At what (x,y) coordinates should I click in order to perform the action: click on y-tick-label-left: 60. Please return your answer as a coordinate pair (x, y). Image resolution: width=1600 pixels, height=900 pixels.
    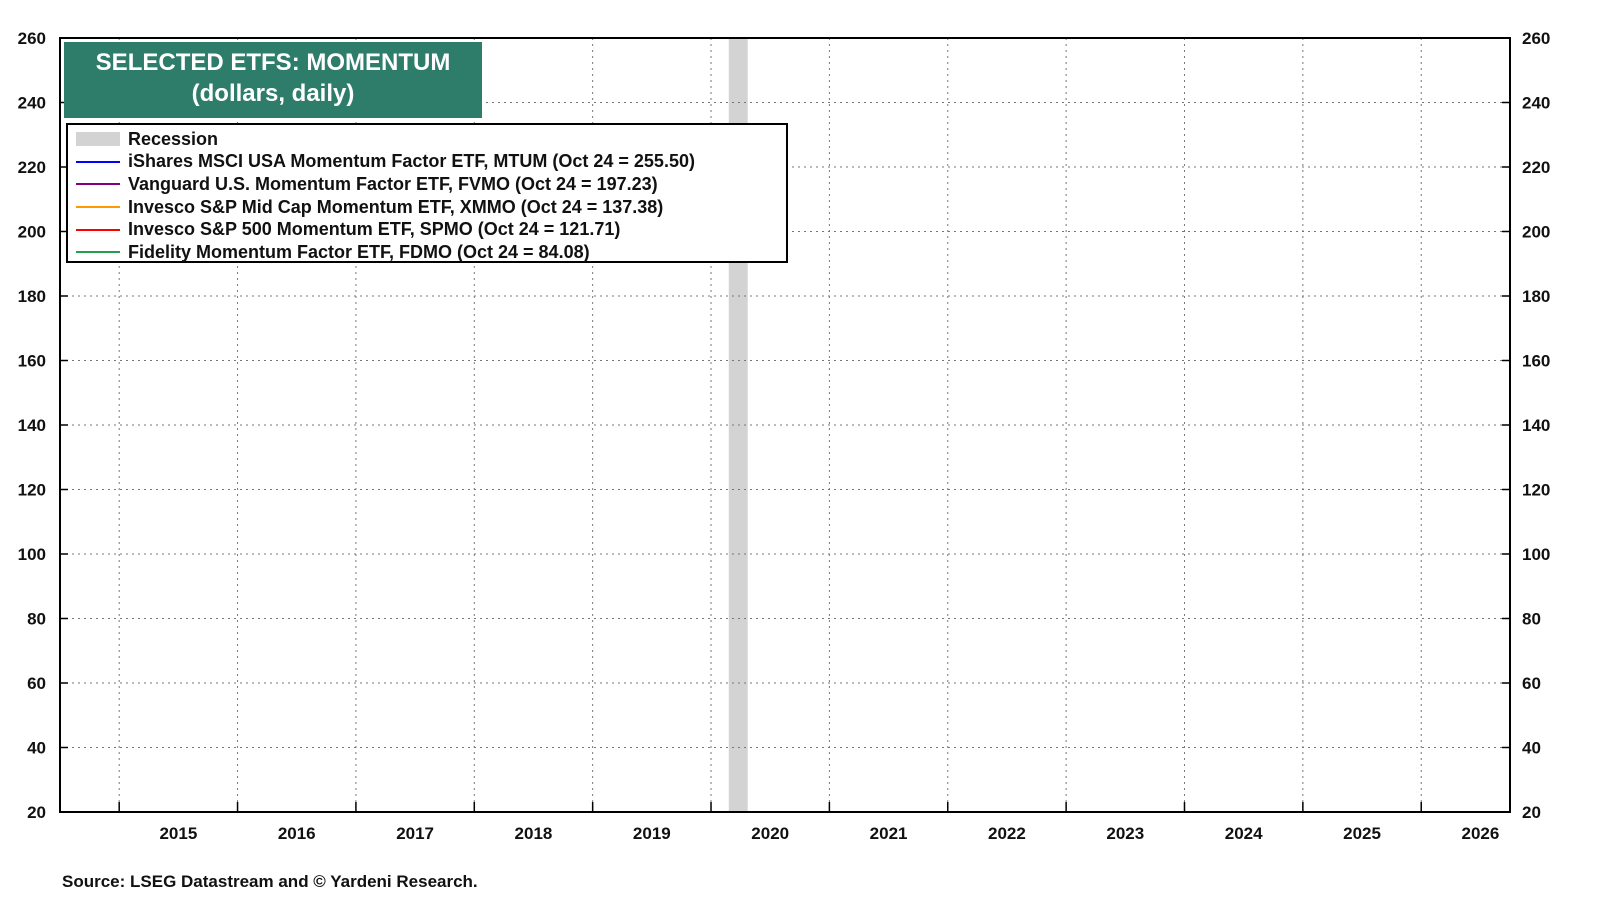
    Looking at the image, I should click on (36, 683).